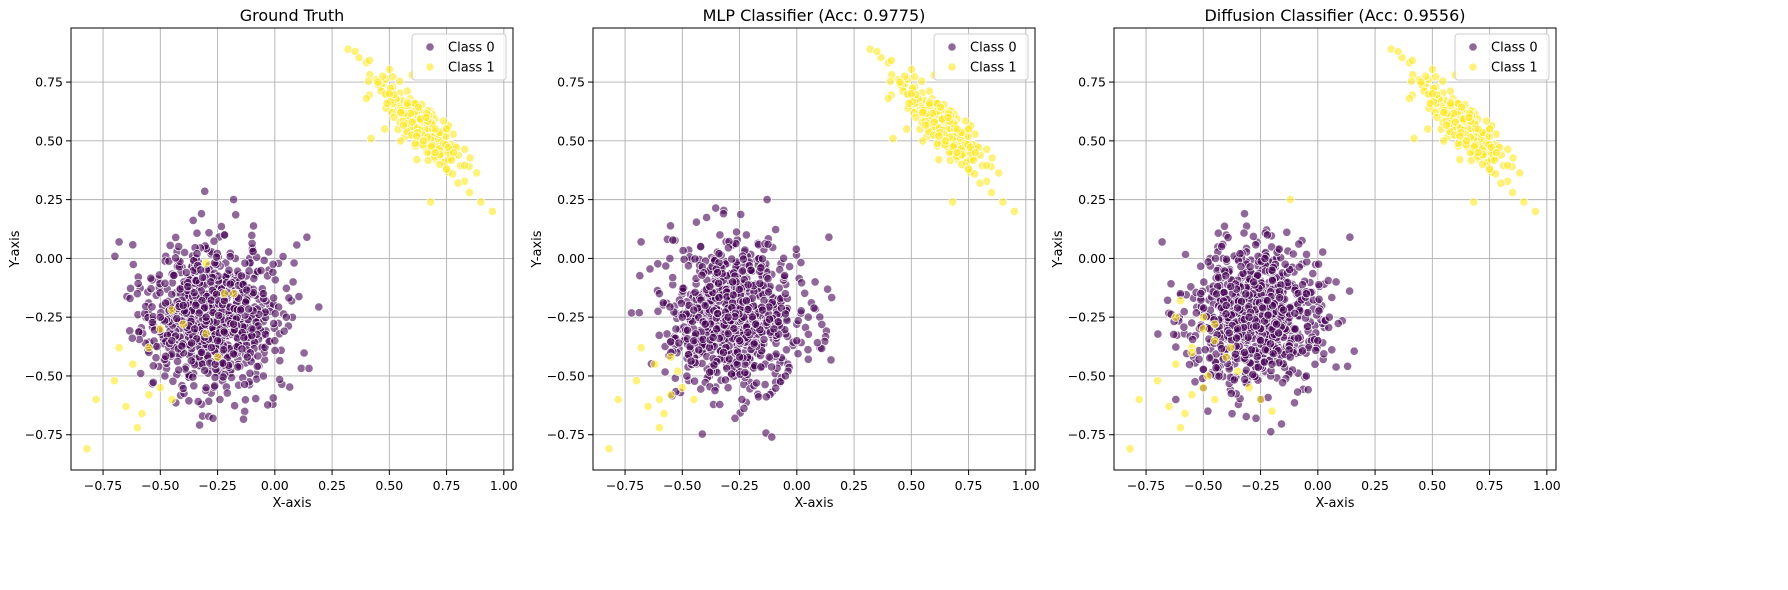  What do you see at coordinates (566, 317) in the screenshot?
I see `y-tick-label: −0.25` at bounding box center [566, 317].